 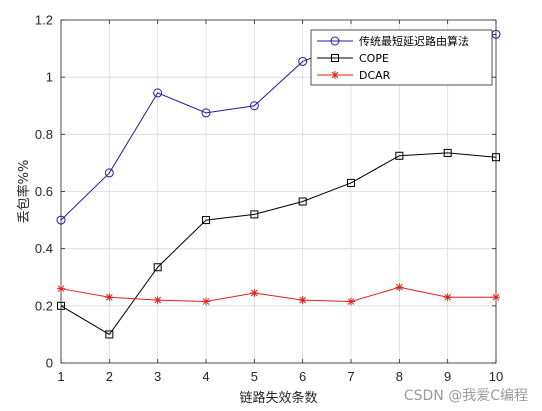 I want to click on legend-entry-1: 传统最短延迟路由算法, so click(x=393, y=41).